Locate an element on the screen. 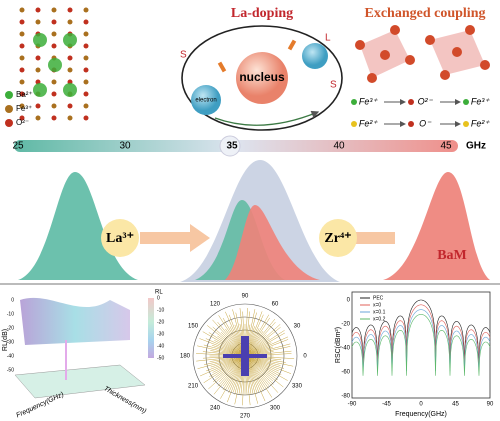 This screenshot has height=421, width=500. ion is located at coordinates (120, 238).